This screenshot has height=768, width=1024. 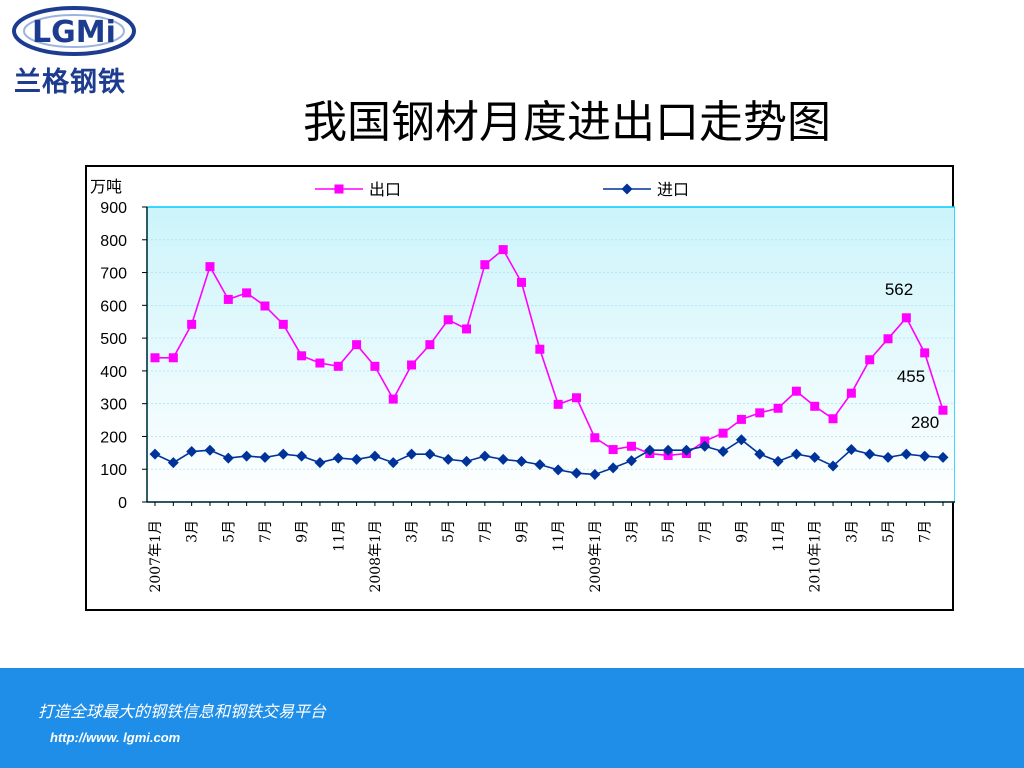 I want to click on y-tick-label: 500, so click(x=113, y=339).